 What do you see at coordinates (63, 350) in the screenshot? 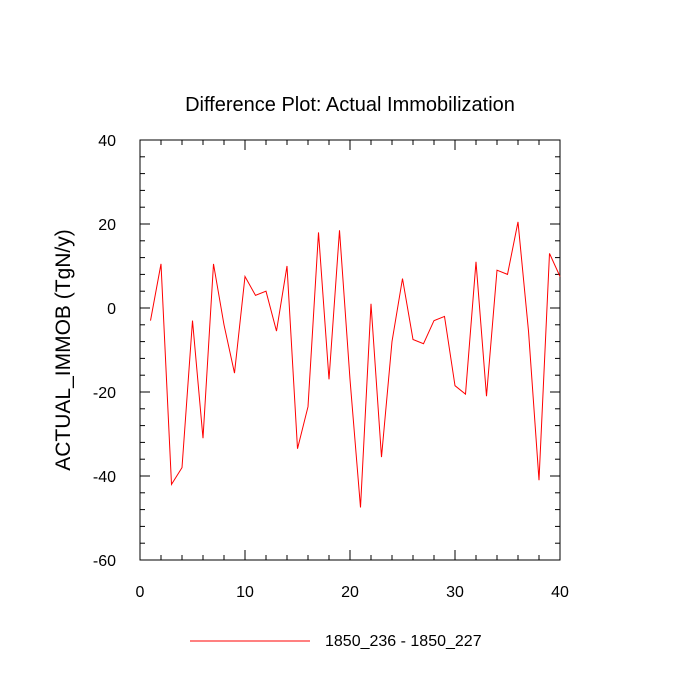
I see `y-axis-label: ACTUAL_IMMOB (TgN/y)` at bounding box center [63, 350].